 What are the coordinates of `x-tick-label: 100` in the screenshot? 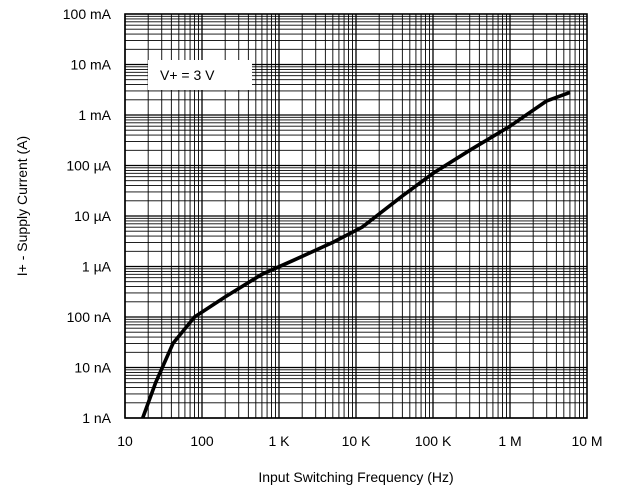 It's located at (202, 441).